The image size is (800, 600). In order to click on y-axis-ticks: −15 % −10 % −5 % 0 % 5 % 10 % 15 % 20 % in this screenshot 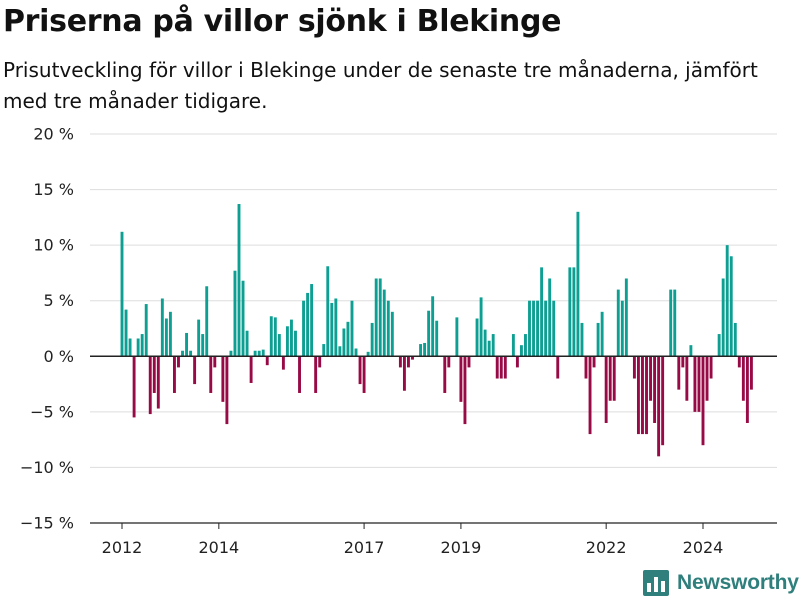, I will do `click(47, 329)`.